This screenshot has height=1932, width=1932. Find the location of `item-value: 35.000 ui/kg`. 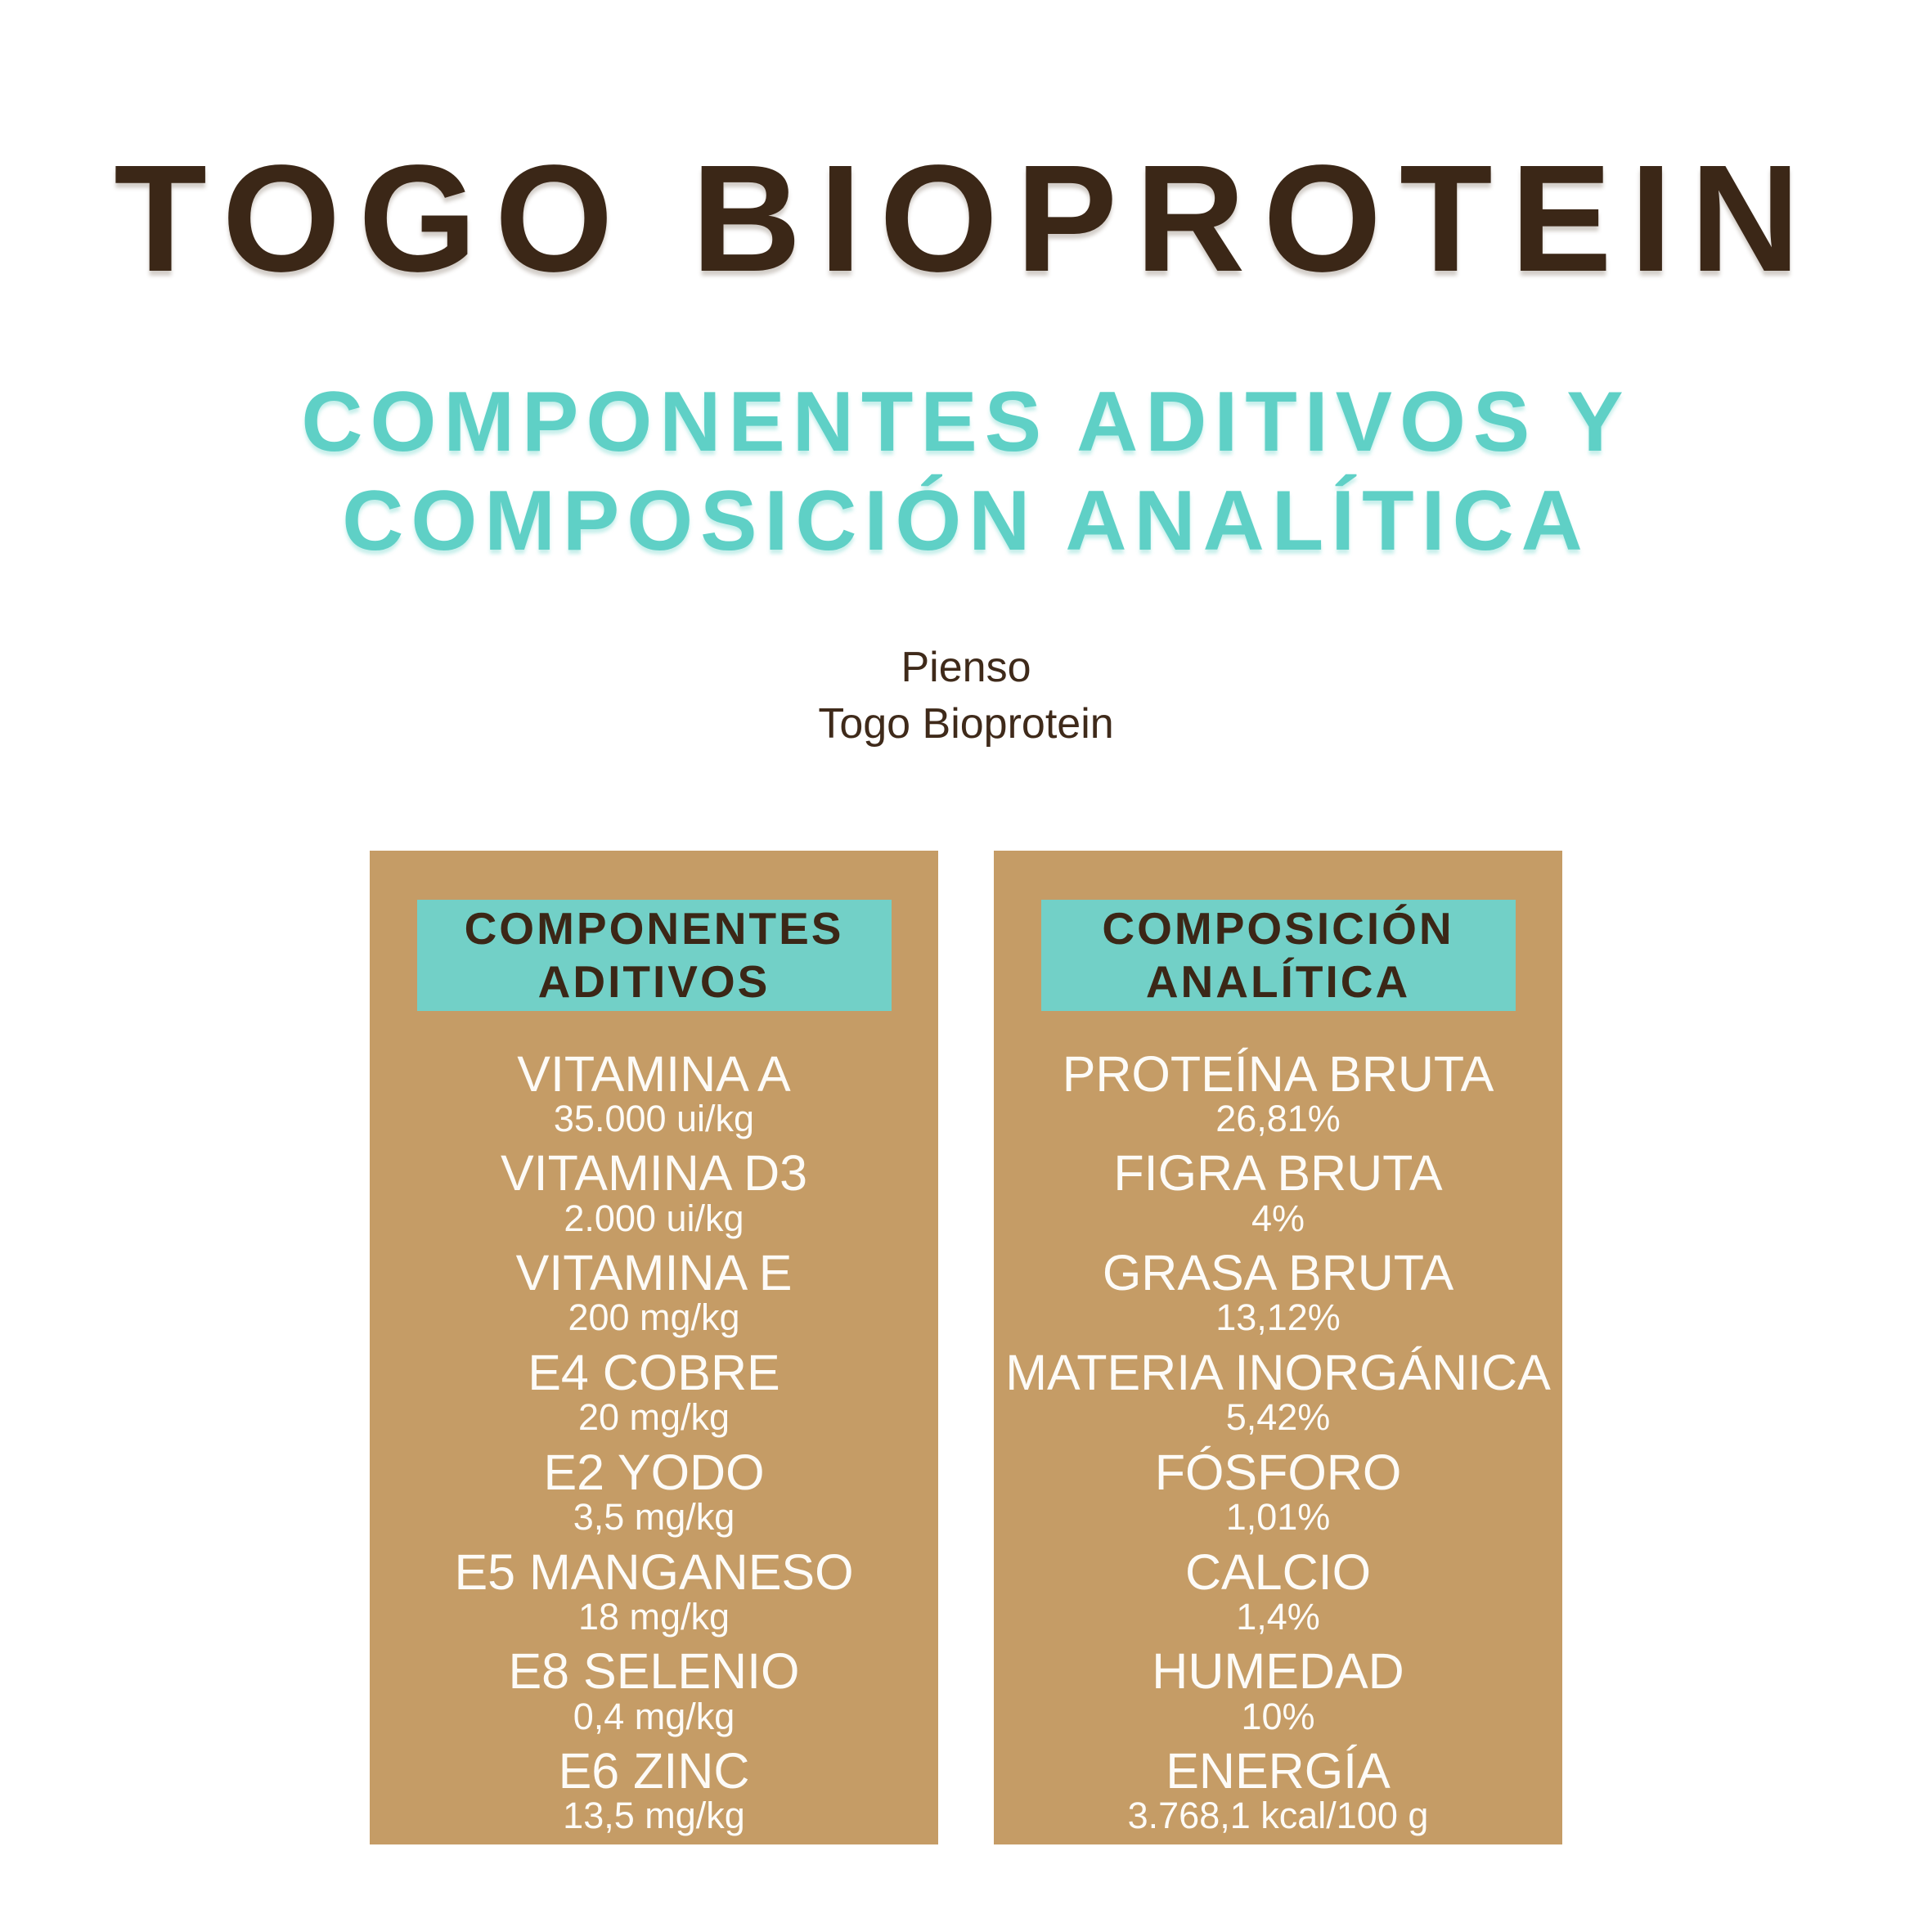

item-value: 35.000 ui/kg is located at coordinates (654, 1118).